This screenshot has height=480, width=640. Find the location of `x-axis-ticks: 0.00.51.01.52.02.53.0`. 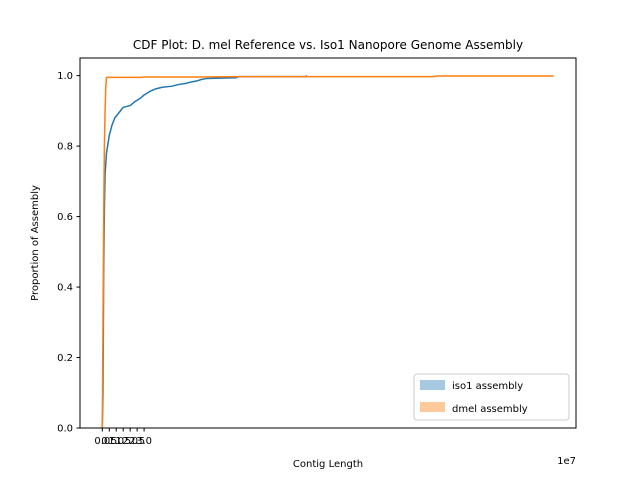

x-axis-ticks: 0.00.51.01.52.02.53.0 is located at coordinates (123, 437).